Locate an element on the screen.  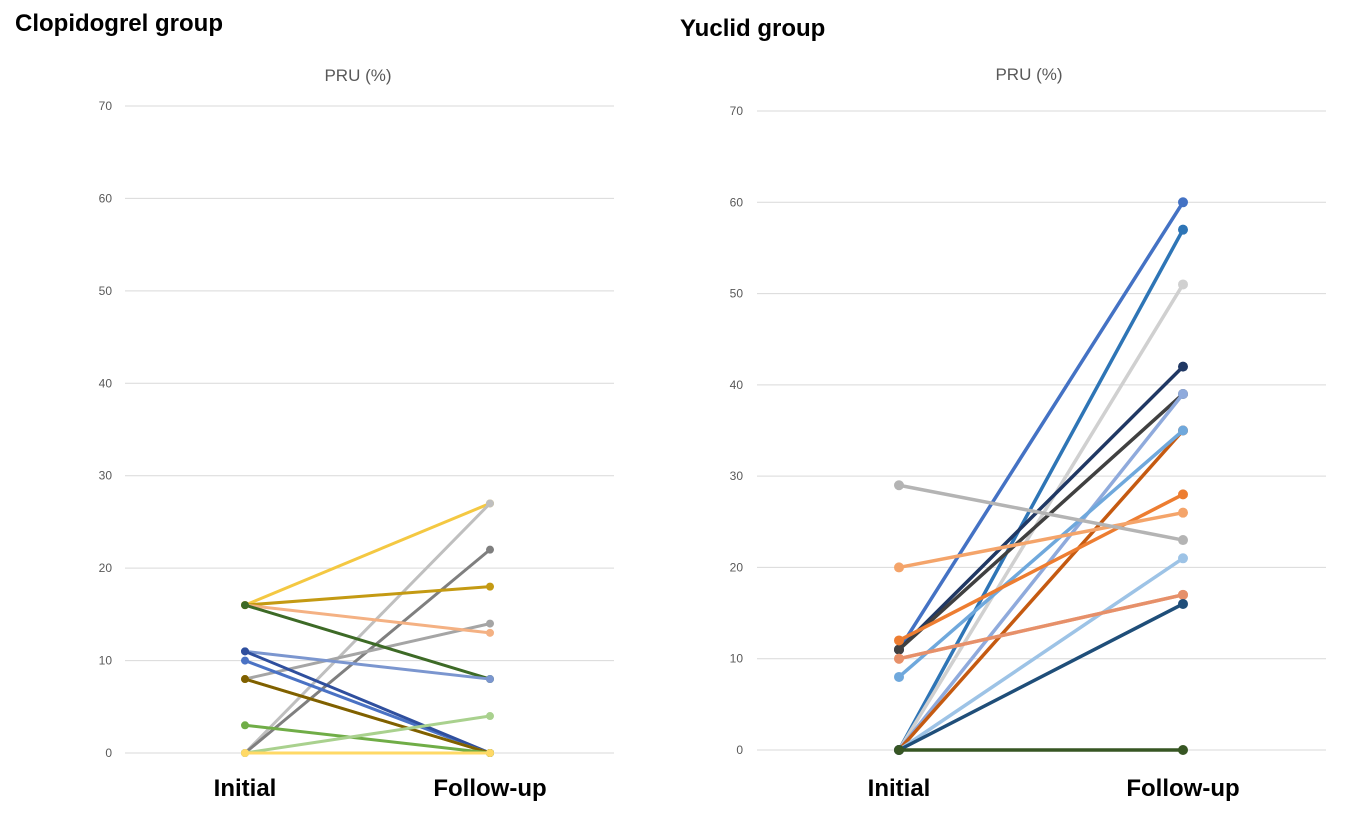
clopidogrel-y-tick-label: 20 is located at coordinates (106, 568).